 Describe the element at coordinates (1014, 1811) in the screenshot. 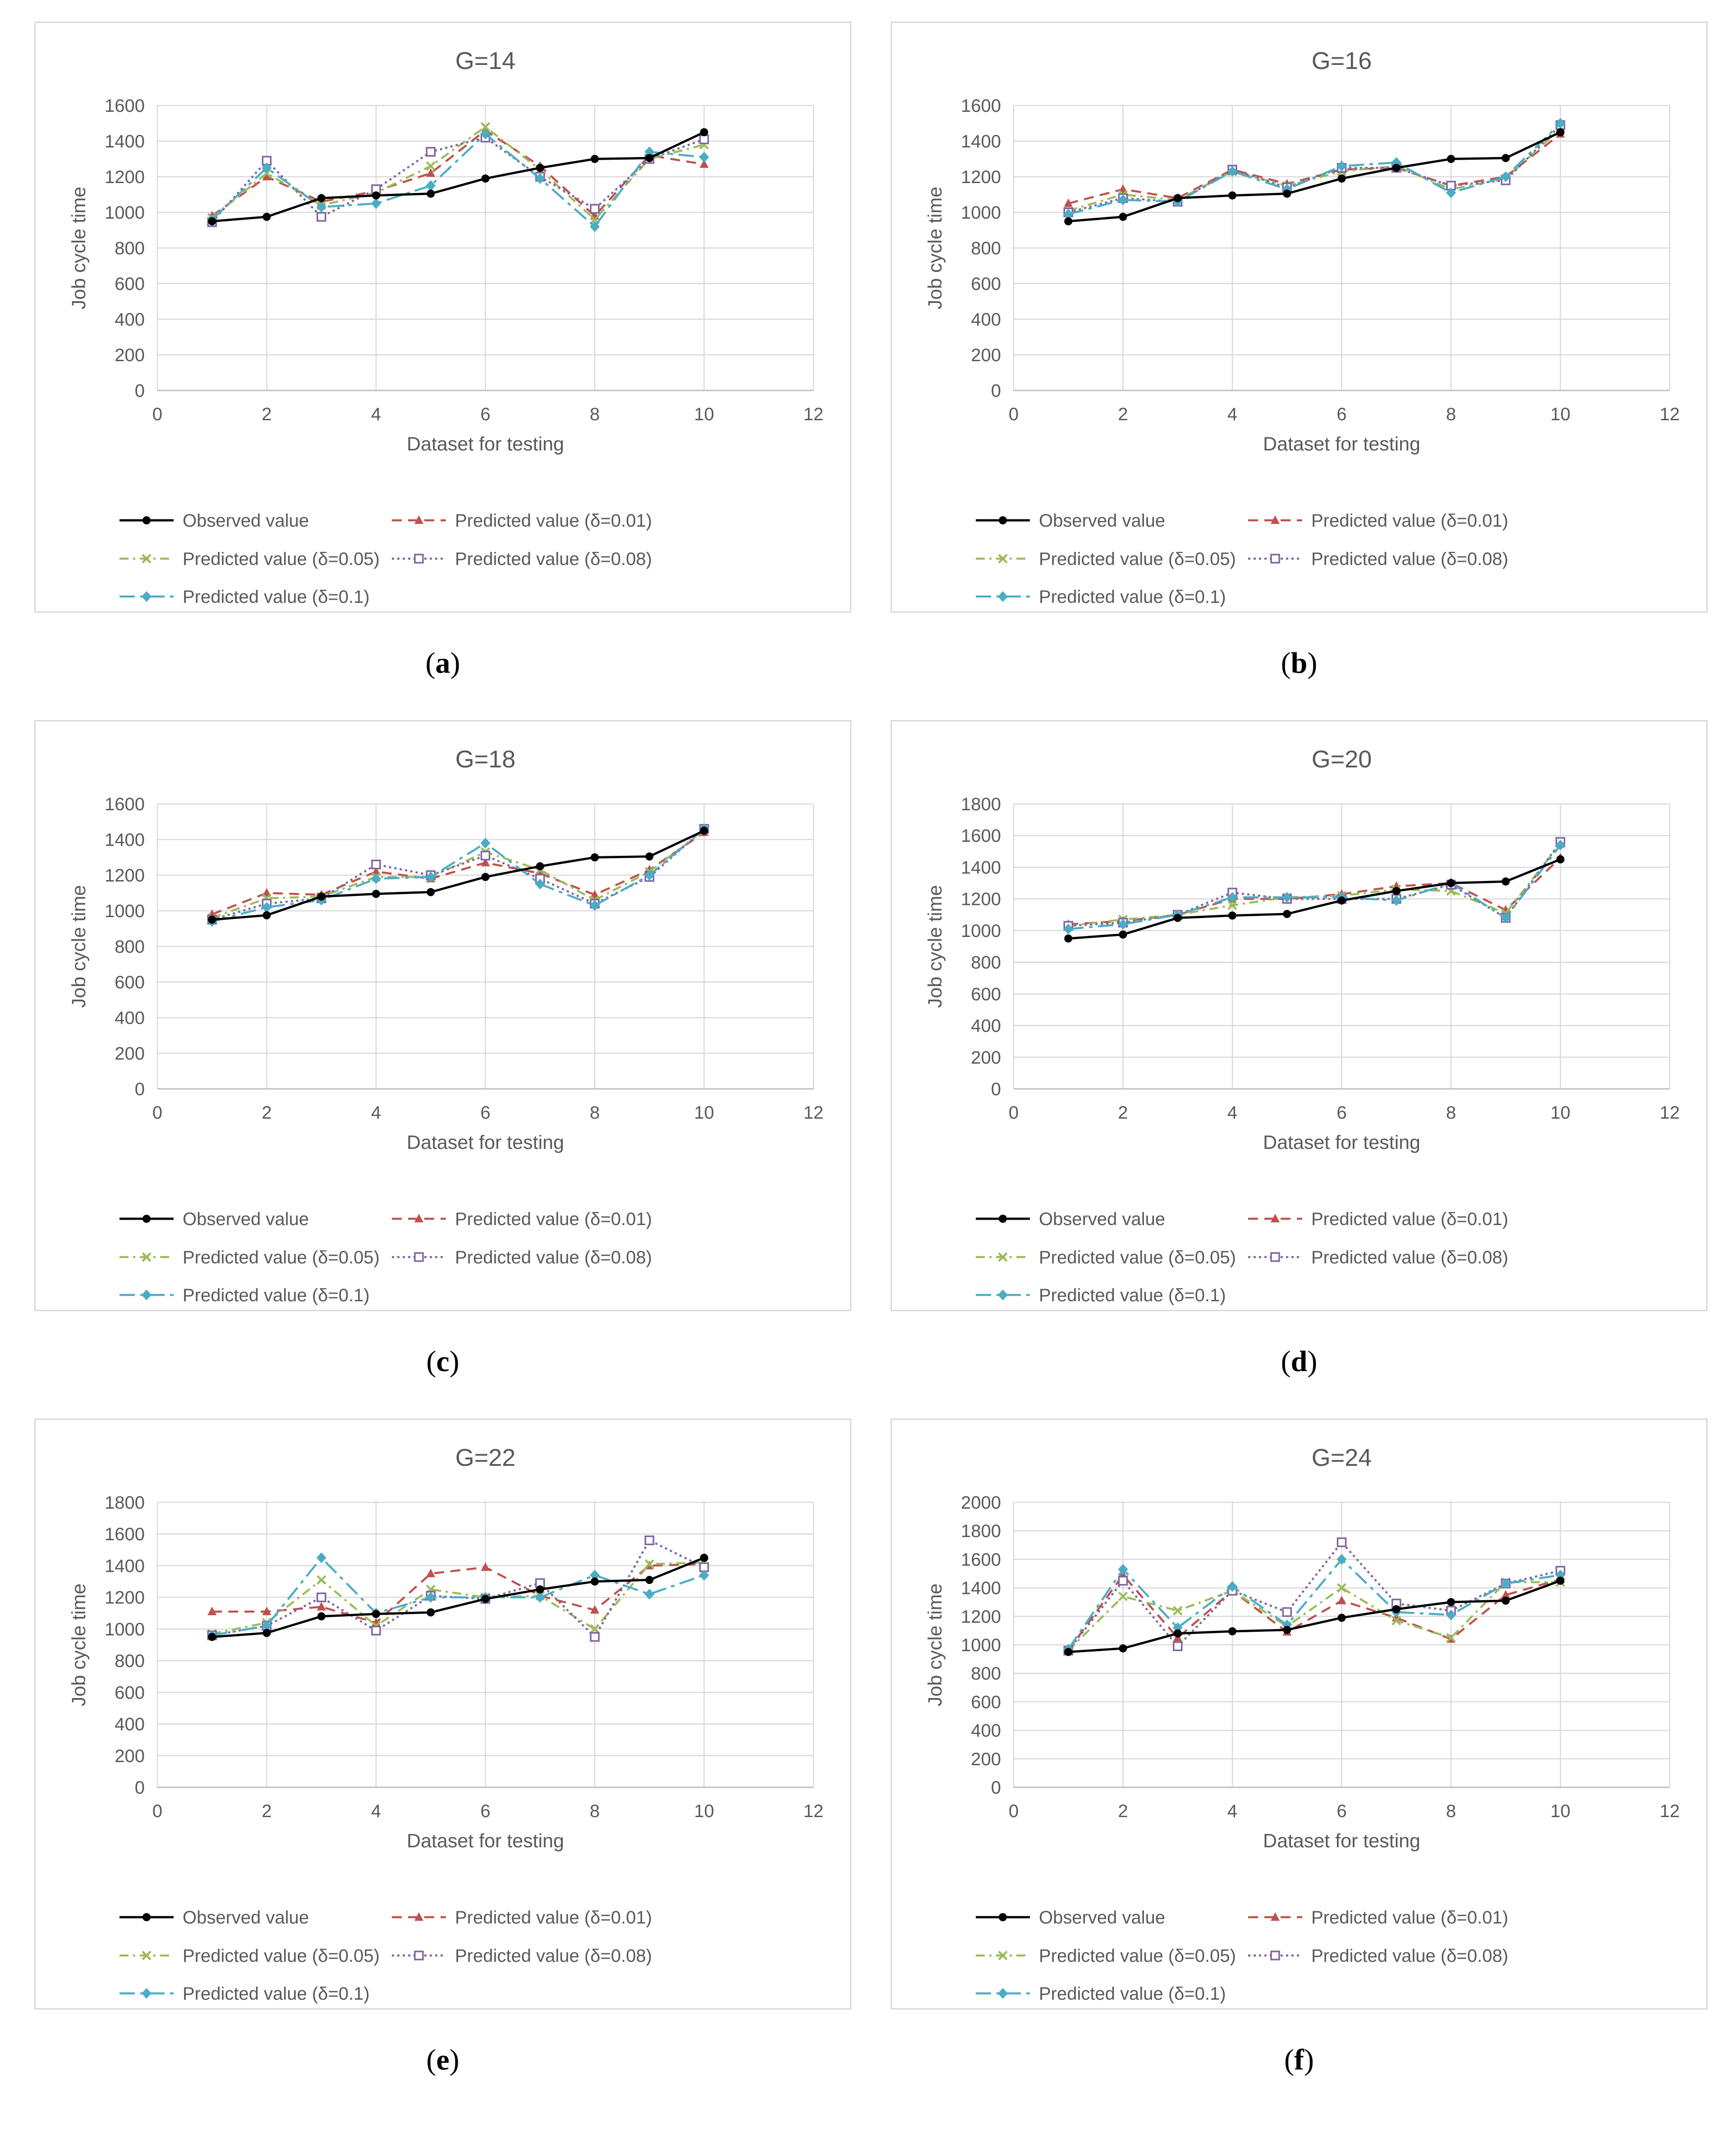

I see `x-tick-label: 0` at that location.